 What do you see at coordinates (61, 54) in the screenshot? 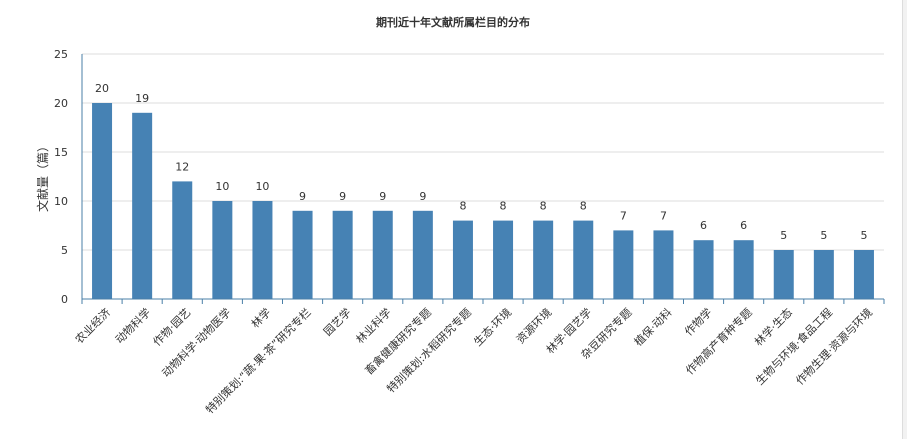
I see `y-tick-label: 25` at bounding box center [61, 54].